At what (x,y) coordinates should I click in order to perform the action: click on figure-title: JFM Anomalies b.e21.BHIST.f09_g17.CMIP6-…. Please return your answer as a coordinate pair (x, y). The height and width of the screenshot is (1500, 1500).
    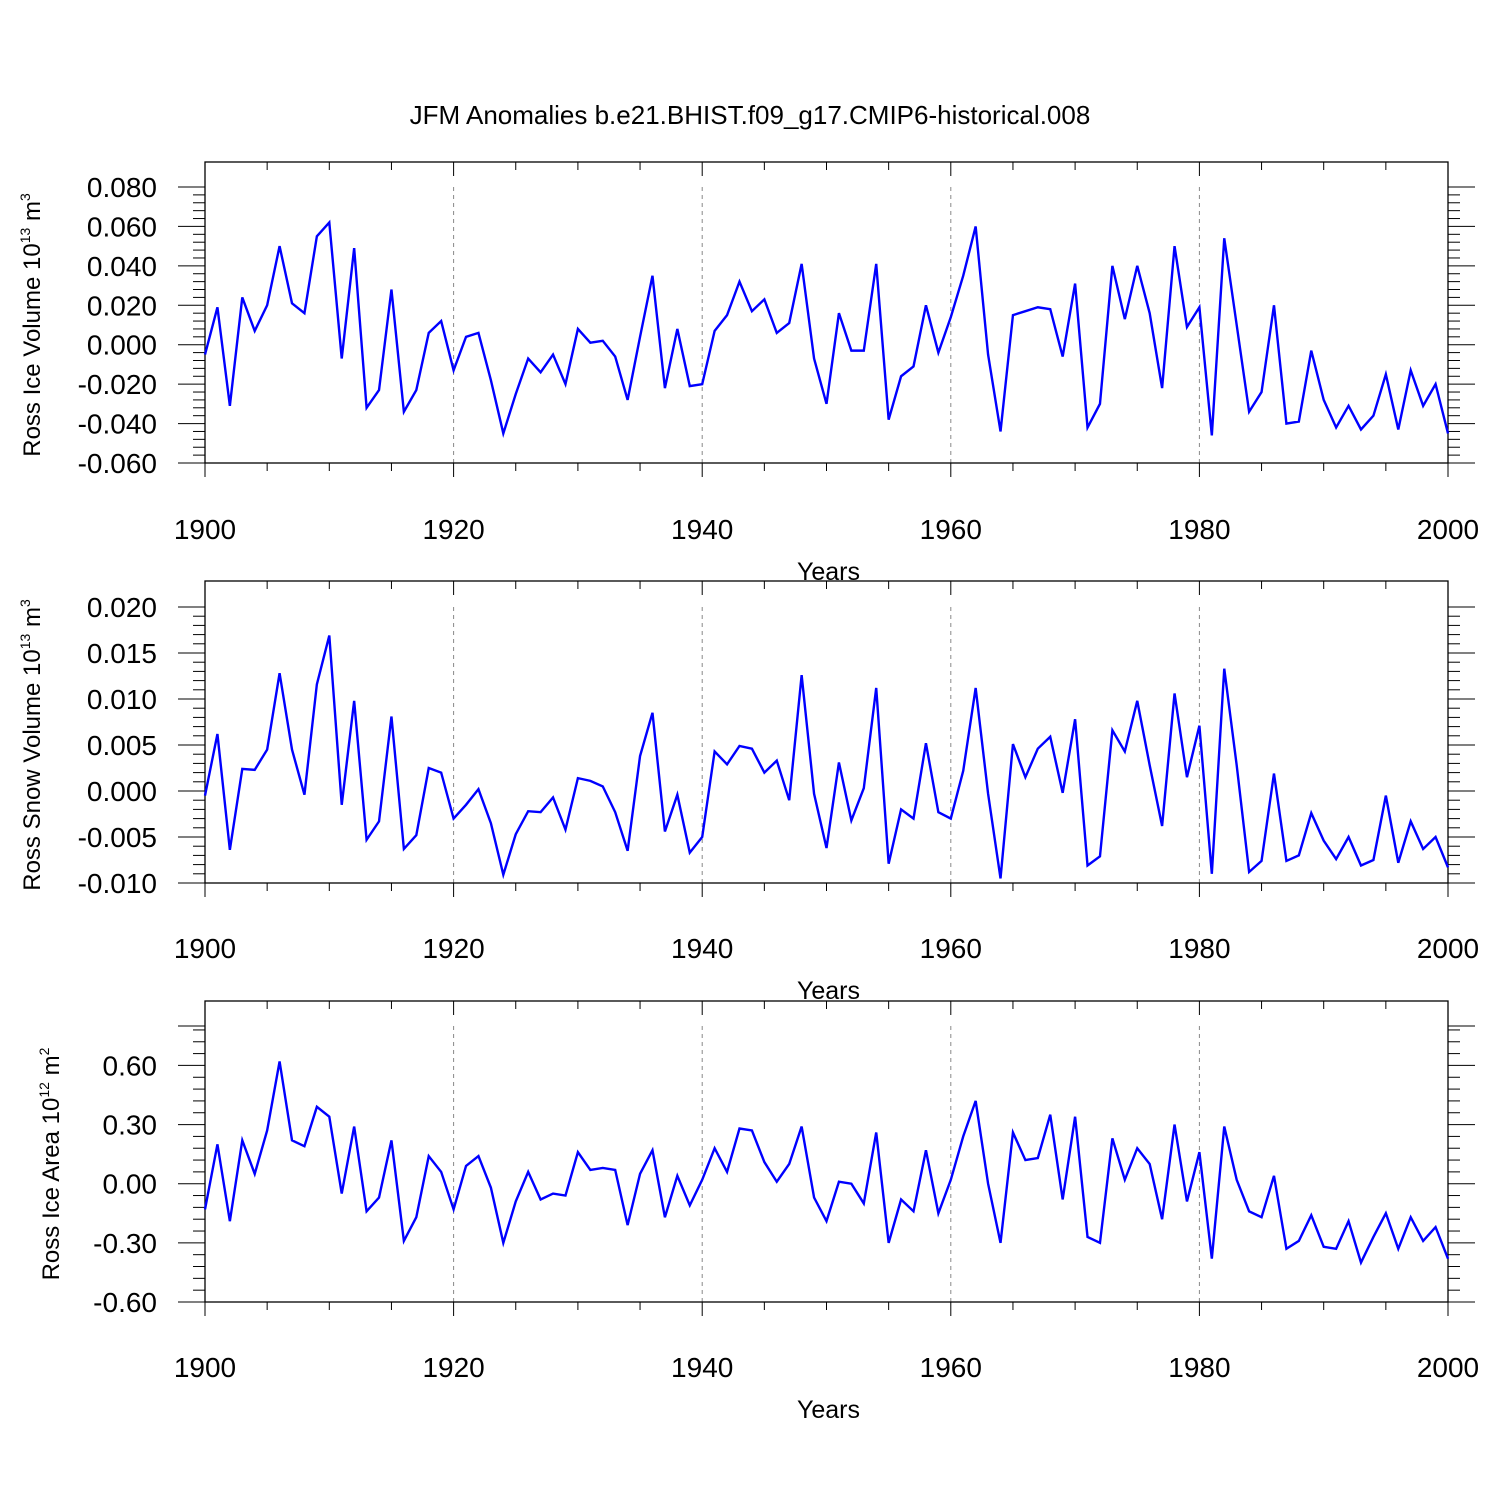
    Looking at the image, I should click on (750, 115).